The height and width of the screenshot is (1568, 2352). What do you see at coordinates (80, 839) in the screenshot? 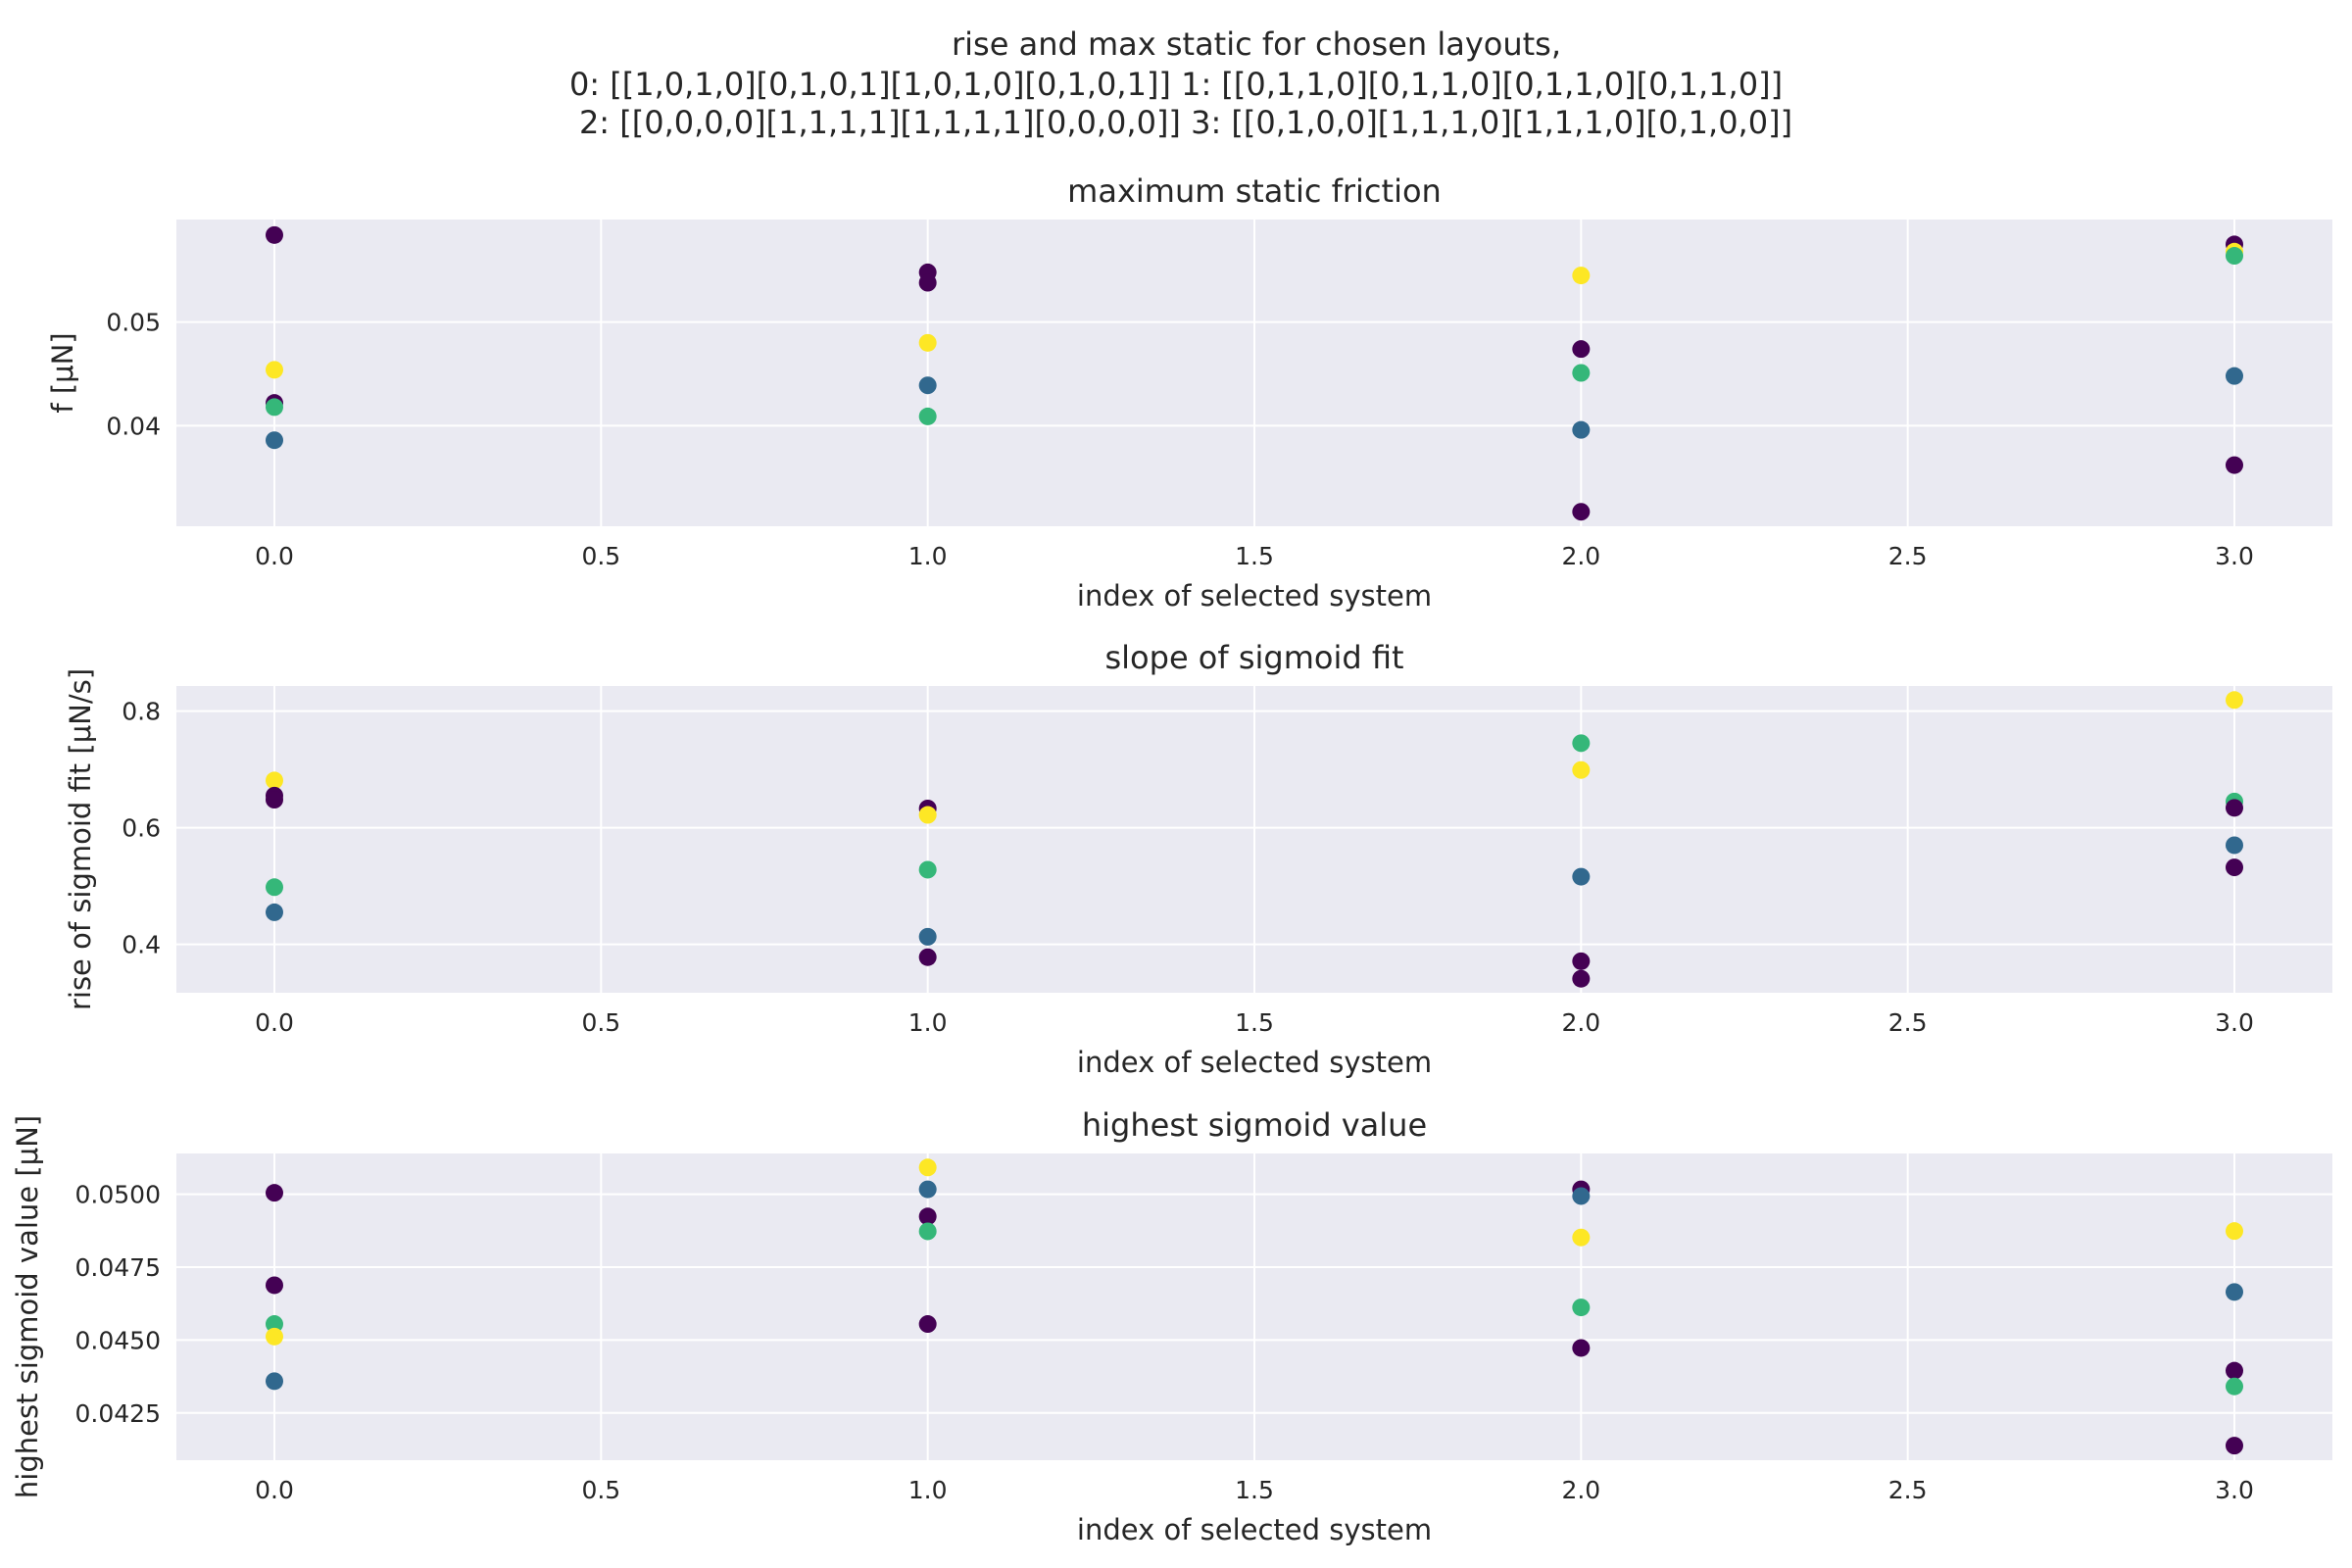
I see `y-axis-label: rise of sigmoid fit [μN/s]` at bounding box center [80, 839].